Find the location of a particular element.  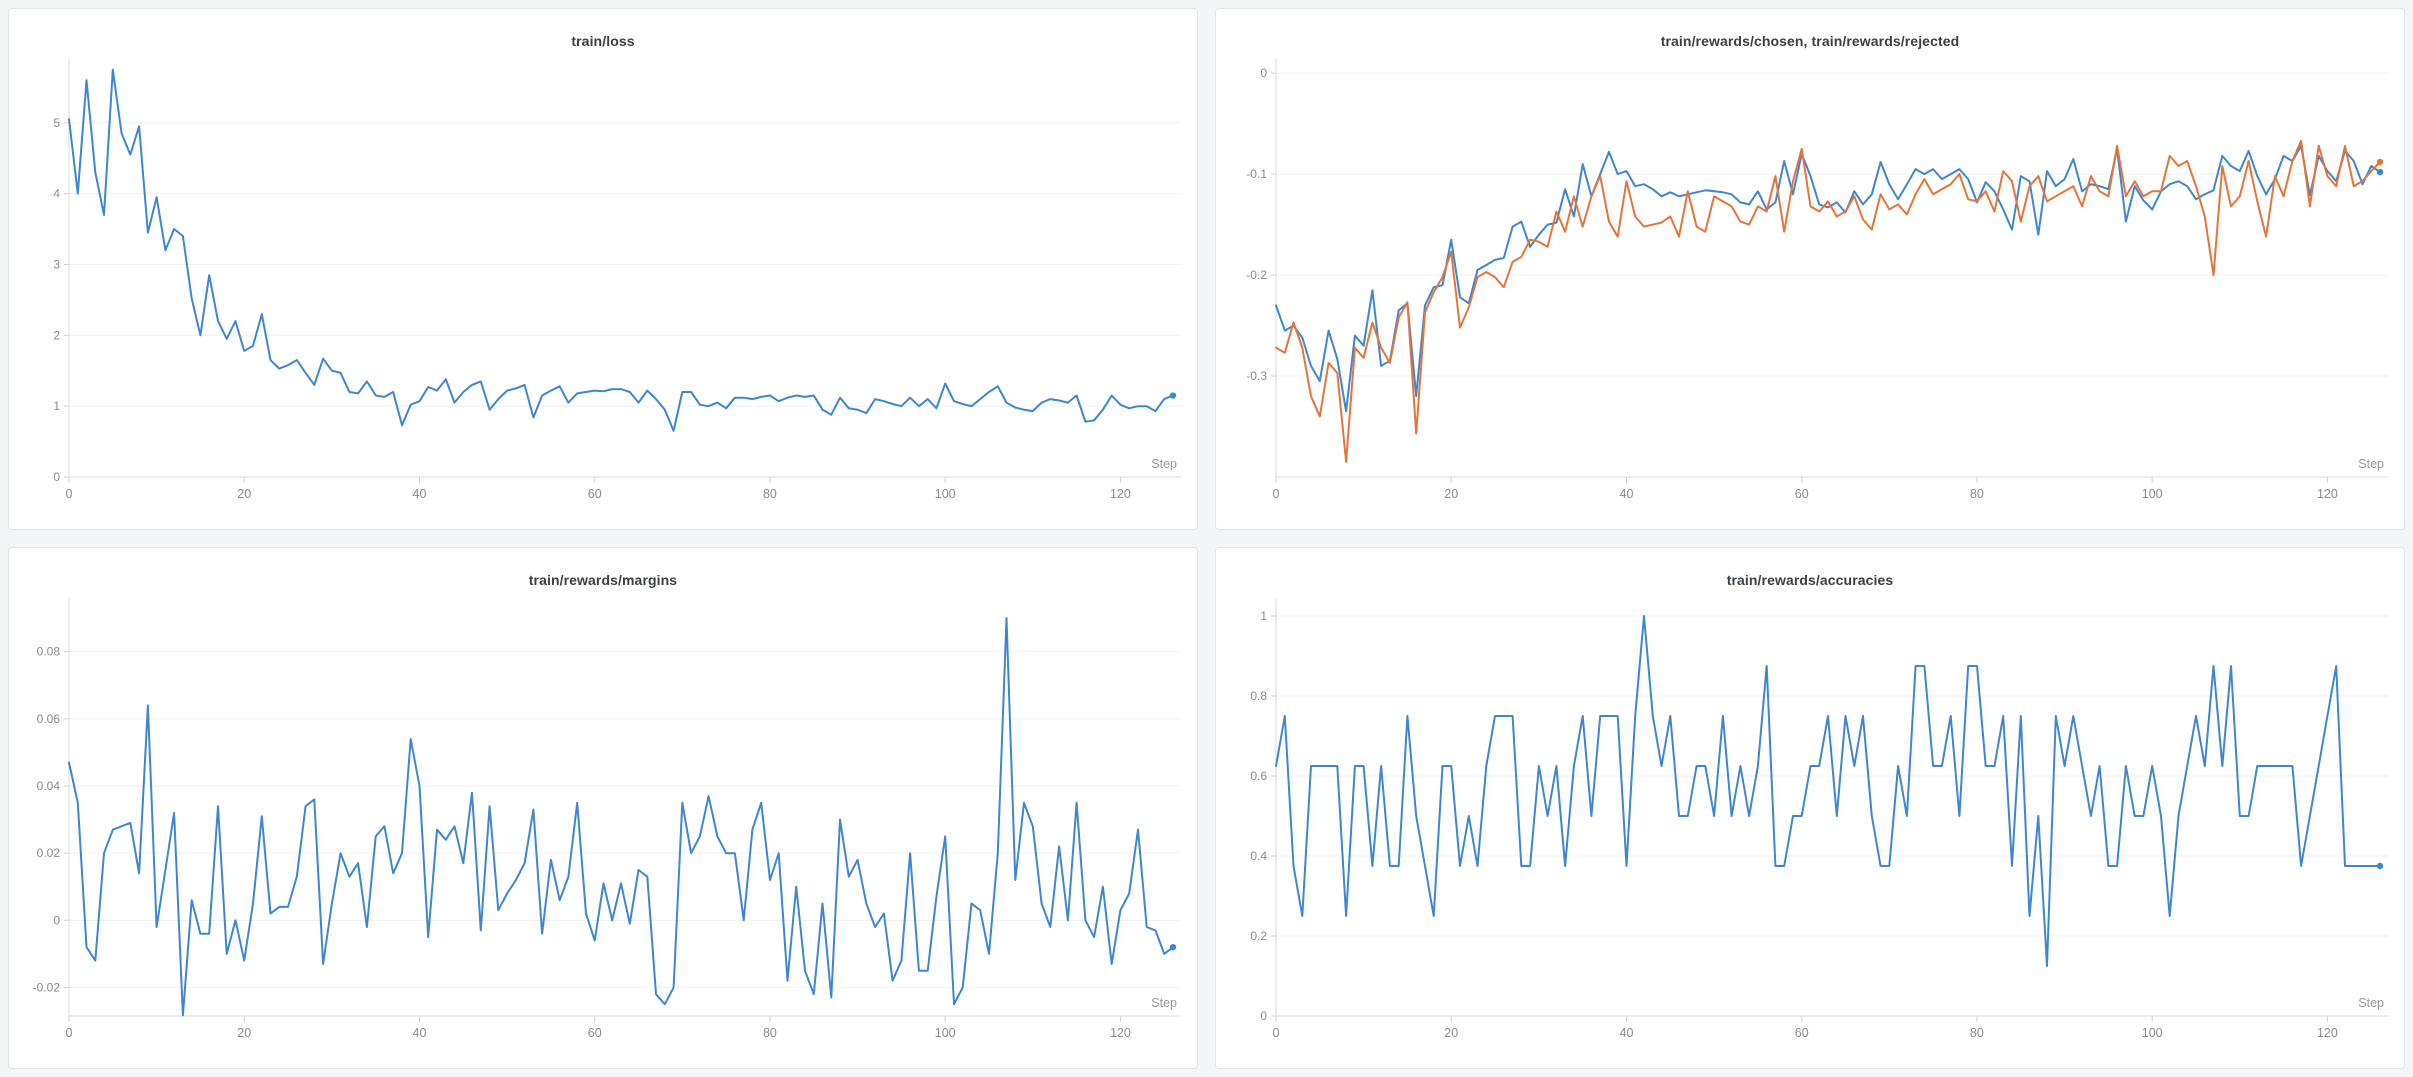

chart-title-rewards-margins: train/rewards/margins is located at coordinates (603, 580).